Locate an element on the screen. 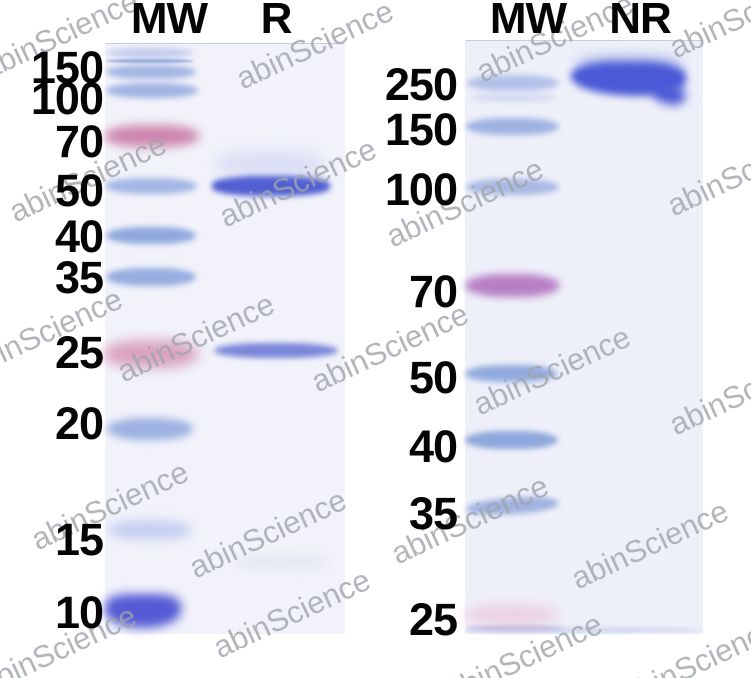 The image size is (751, 678). reduced-gel-marker-label-35: 35 is located at coordinates (79, 277).